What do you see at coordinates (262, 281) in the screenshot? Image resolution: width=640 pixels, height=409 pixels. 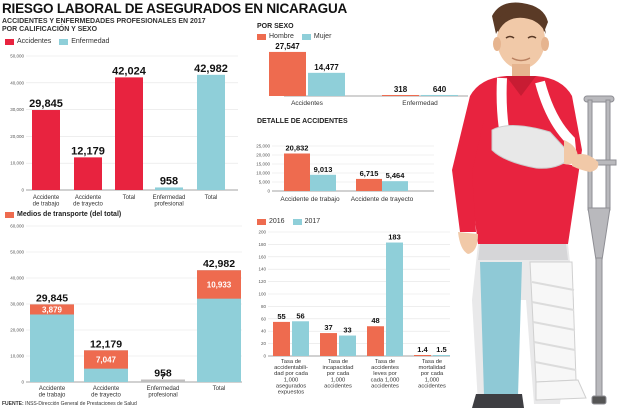 I see `tasas-tick-label: 120` at bounding box center [262, 281].